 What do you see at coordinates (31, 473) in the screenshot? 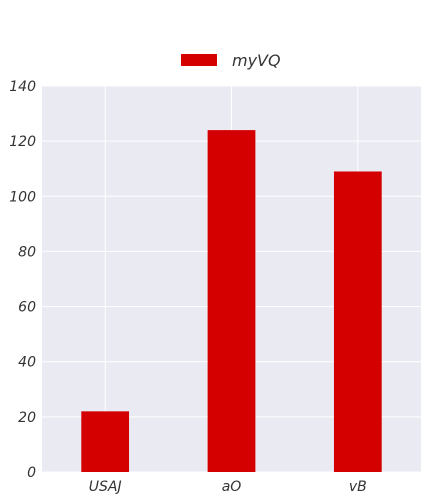
I see `y-tick-label: 0` at bounding box center [31, 473].